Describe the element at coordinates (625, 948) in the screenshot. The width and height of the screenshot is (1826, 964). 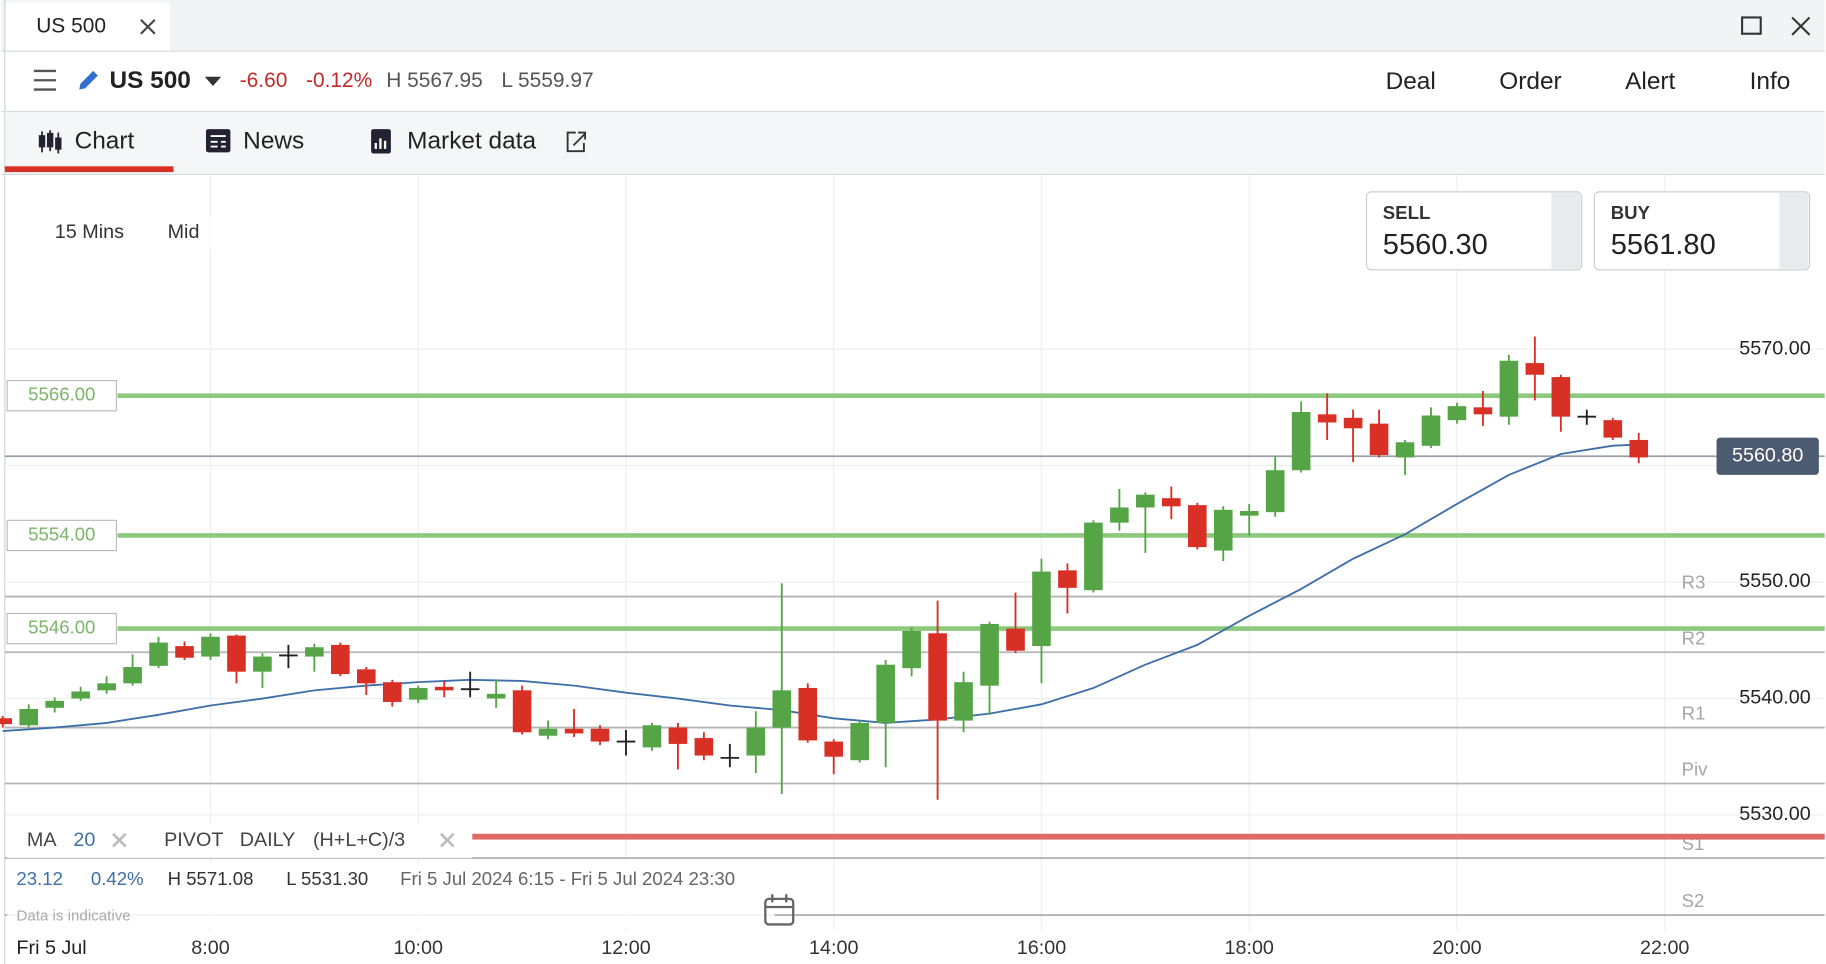
I see `x-tick-label: 12:00` at that location.